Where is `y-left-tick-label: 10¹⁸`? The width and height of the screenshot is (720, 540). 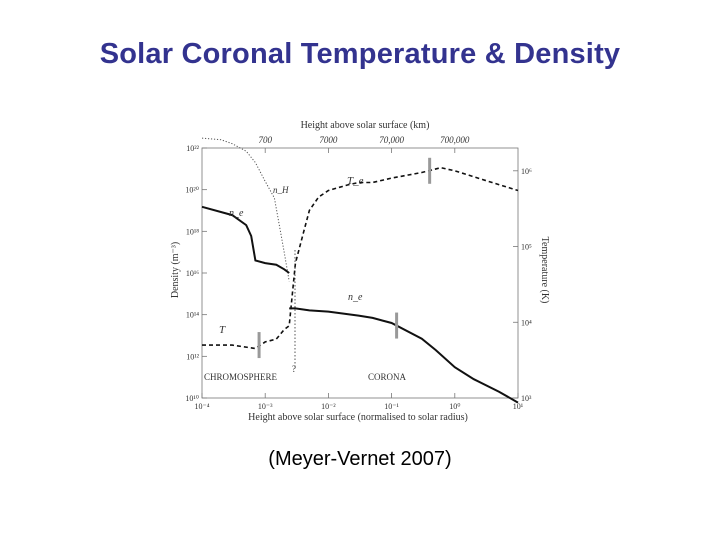 y-left-tick-label: 10¹⁸ is located at coordinates (192, 231).